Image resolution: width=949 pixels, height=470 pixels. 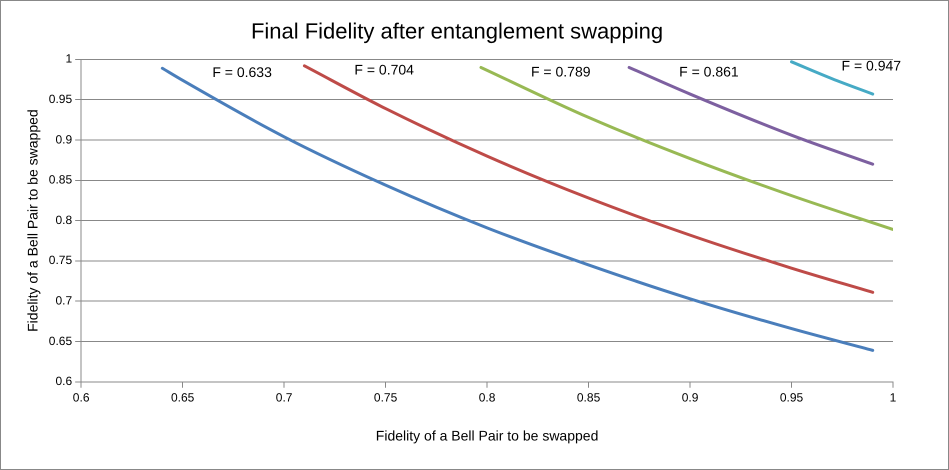 I want to click on y-tick-label: 0.6, so click(x=63, y=381).